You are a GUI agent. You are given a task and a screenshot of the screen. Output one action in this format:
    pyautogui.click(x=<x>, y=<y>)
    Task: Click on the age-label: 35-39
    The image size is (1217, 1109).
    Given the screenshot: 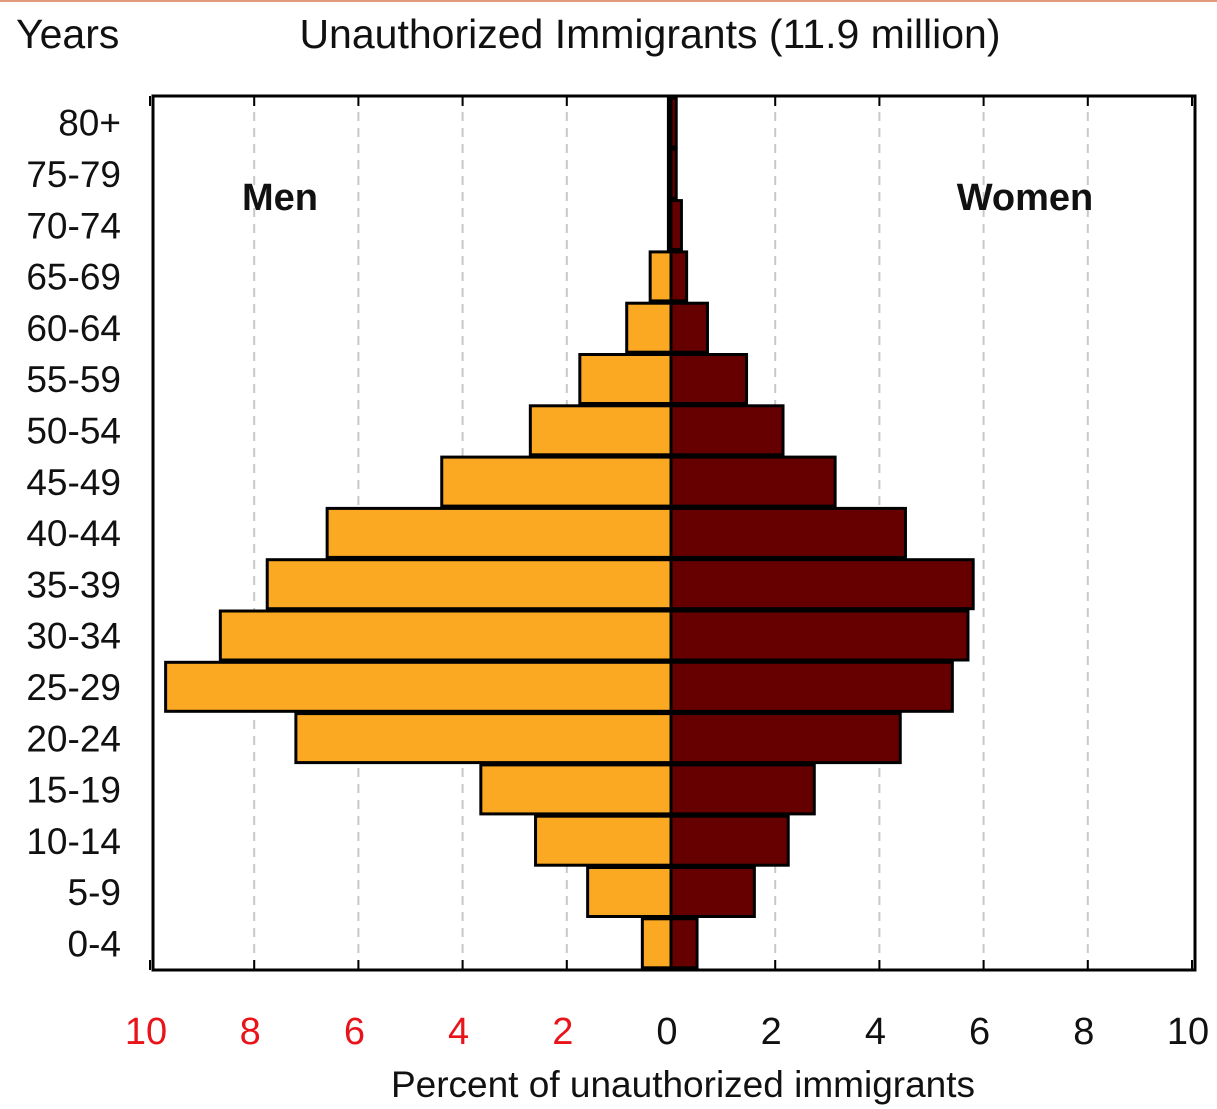 What is the action you would take?
    pyautogui.click(x=73, y=584)
    